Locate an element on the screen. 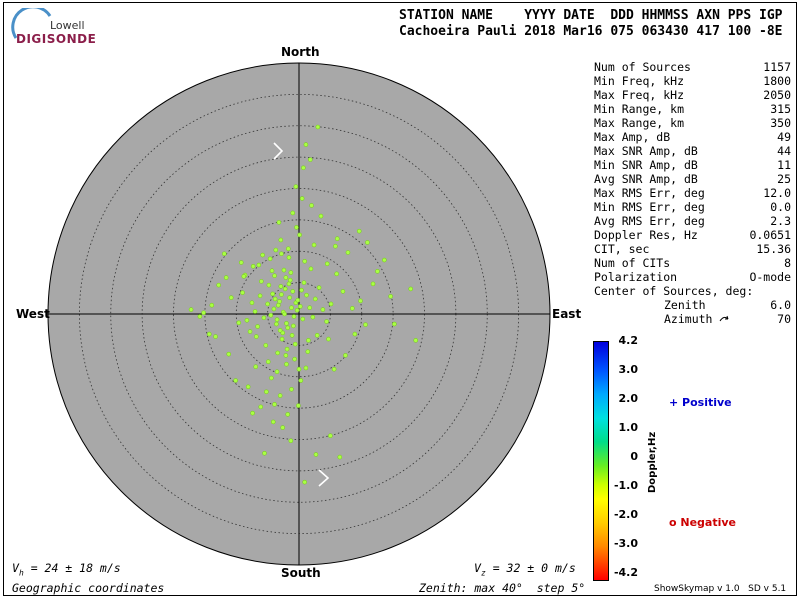 The width and height of the screenshot is (800, 600). label-north: North is located at coordinates (300, 52).